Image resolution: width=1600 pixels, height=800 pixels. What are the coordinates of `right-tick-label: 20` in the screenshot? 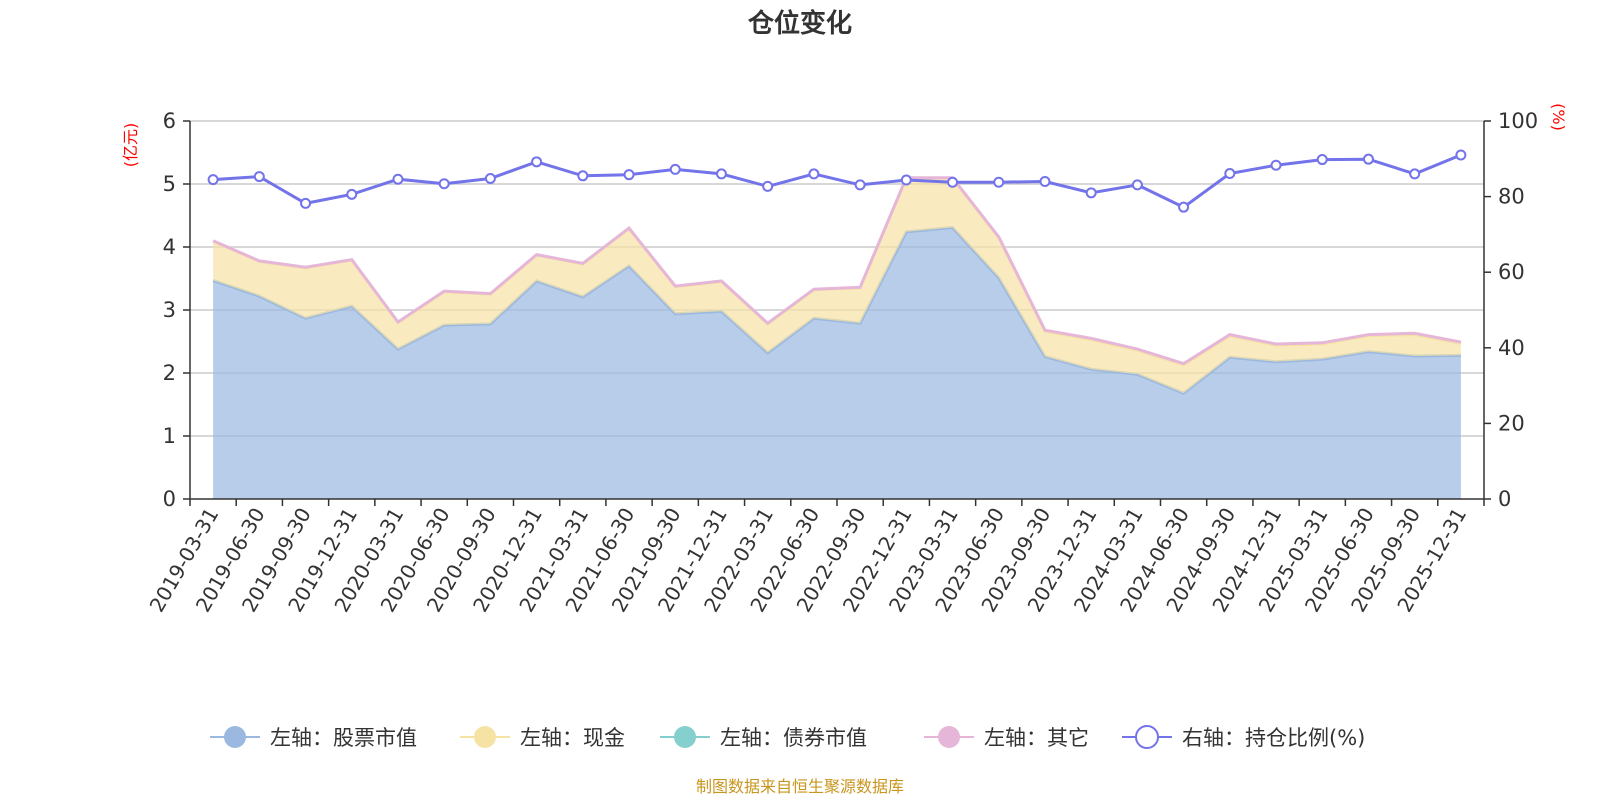 It's located at (1511, 423).